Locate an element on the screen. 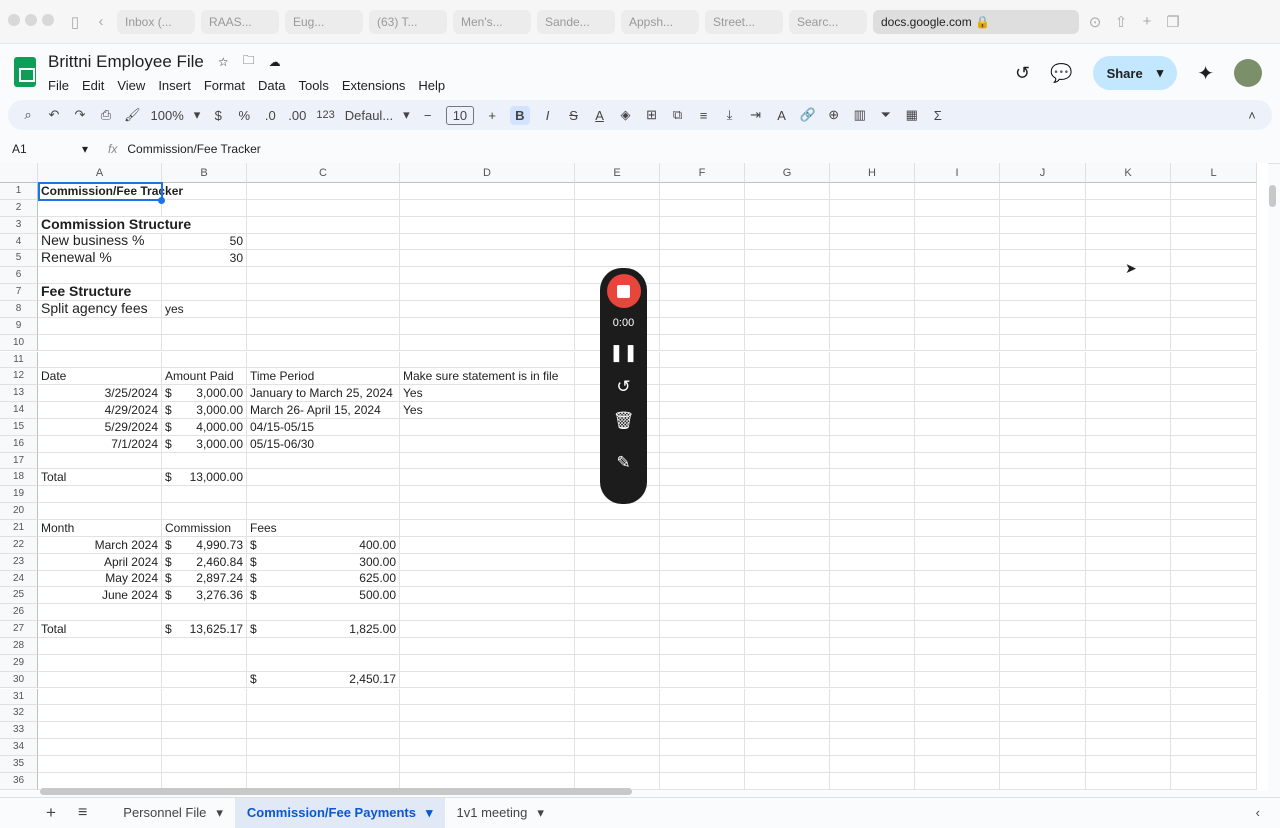 Image resolution: width=1280 pixels, height=828 pixels. grid-cell: $400.00 is located at coordinates (323, 545).